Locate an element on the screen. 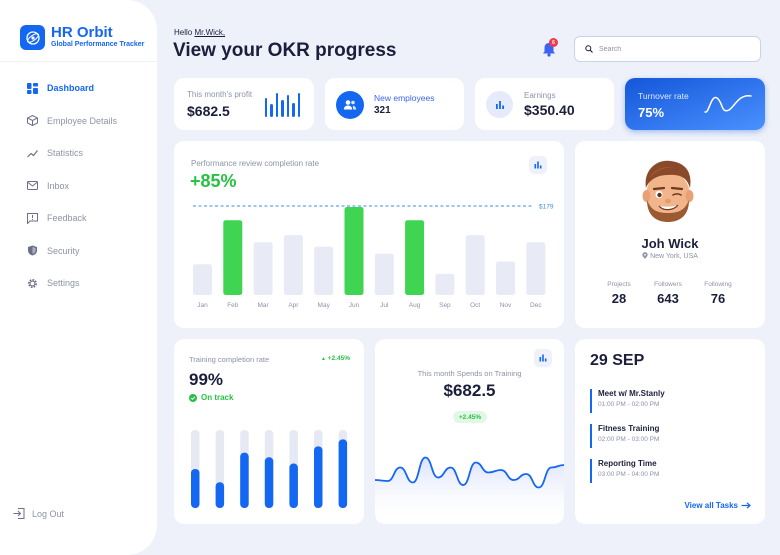 The height and width of the screenshot is (555, 780). sidebar-item-label: Security is located at coordinates (63, 250).